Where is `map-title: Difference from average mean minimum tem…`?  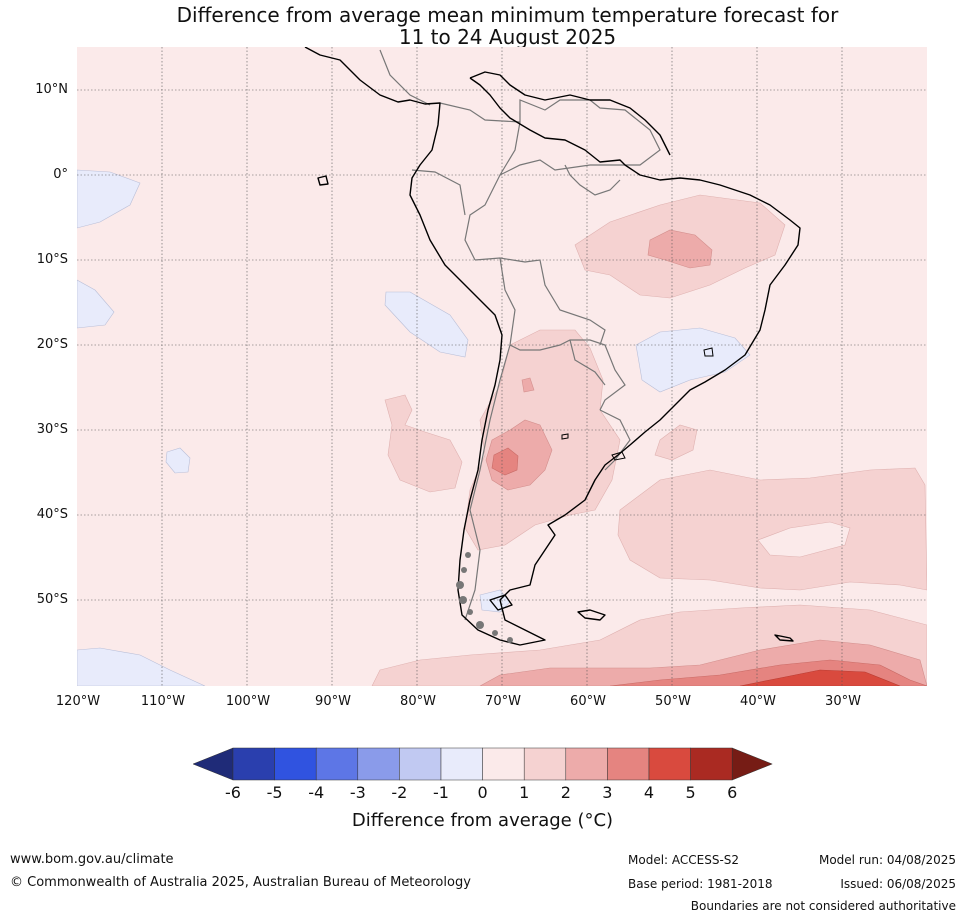 map-title: Difference from average mean minimum tem… is located at coordinates (482, 26).